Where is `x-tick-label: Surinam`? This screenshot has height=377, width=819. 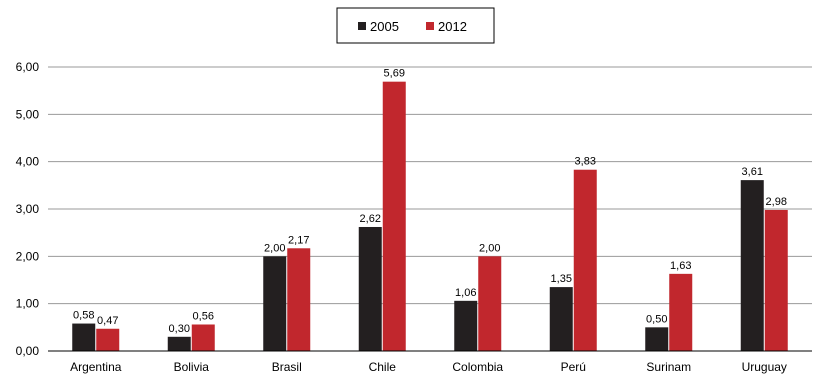 x-tick-label: Surinam is located at coordinates (668, 367).